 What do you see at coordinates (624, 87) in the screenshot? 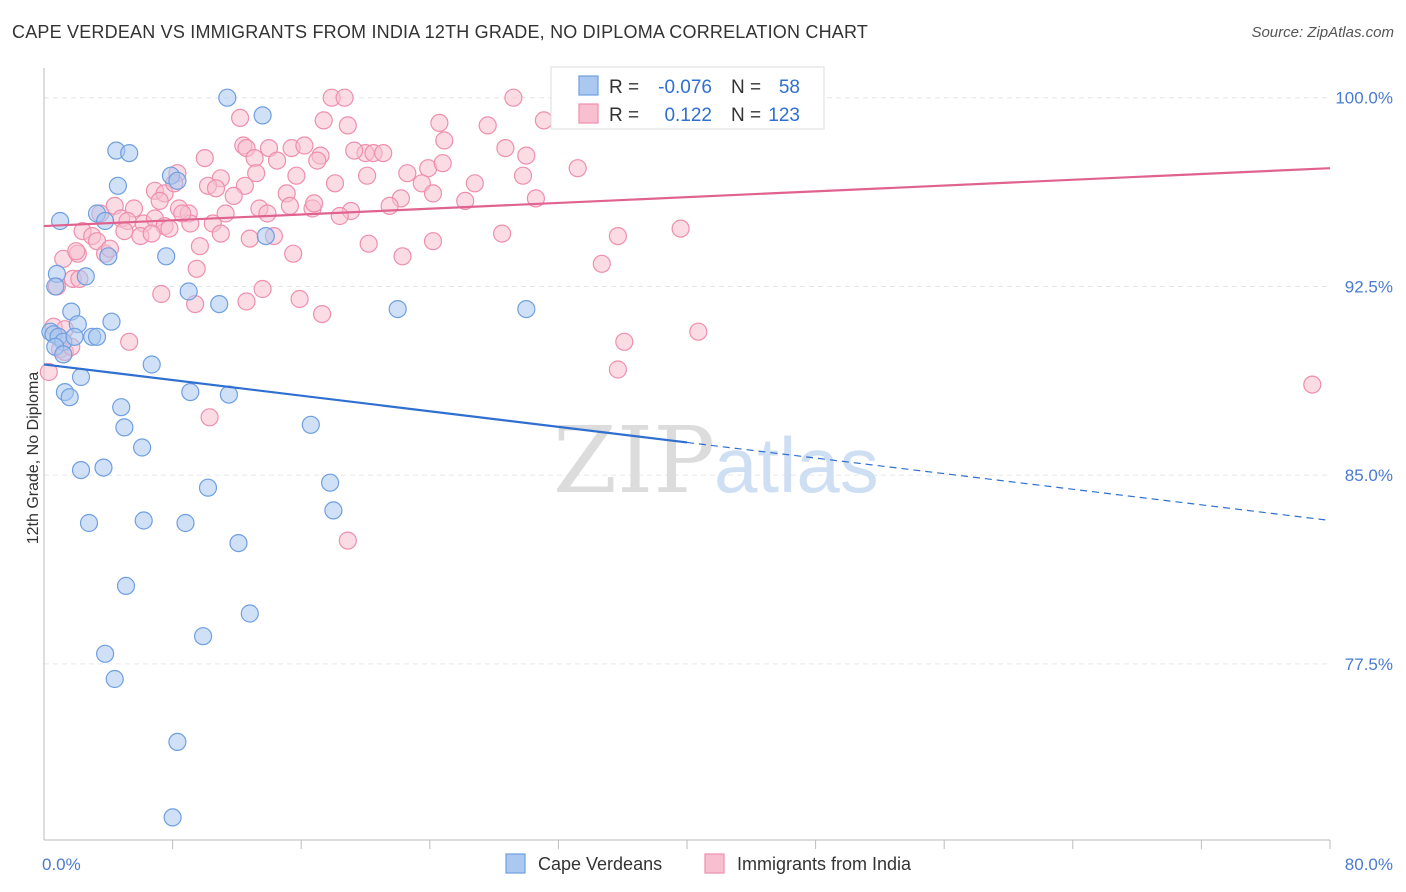
I see `legend-r-label-1: R =` at bounding box center [624, 87].